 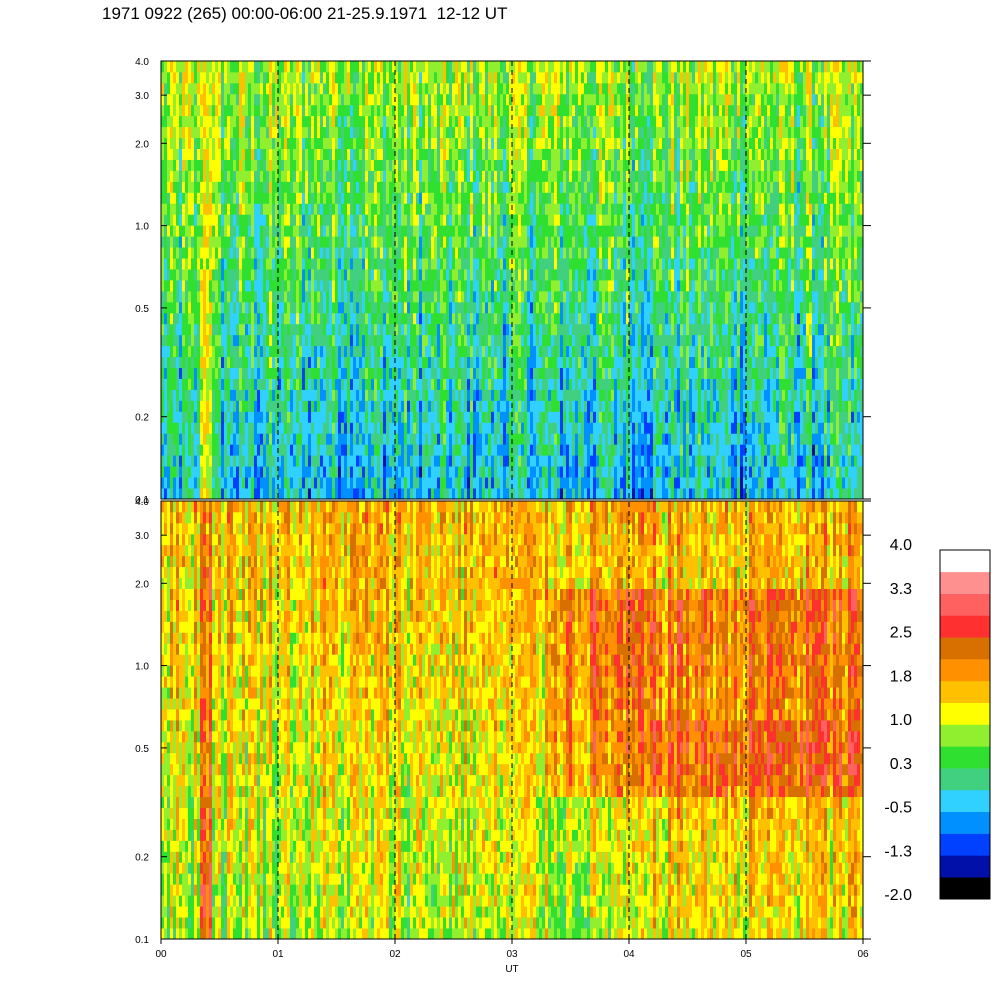 I want to click on x-tick-label: 02, so click(x=395, y=954).